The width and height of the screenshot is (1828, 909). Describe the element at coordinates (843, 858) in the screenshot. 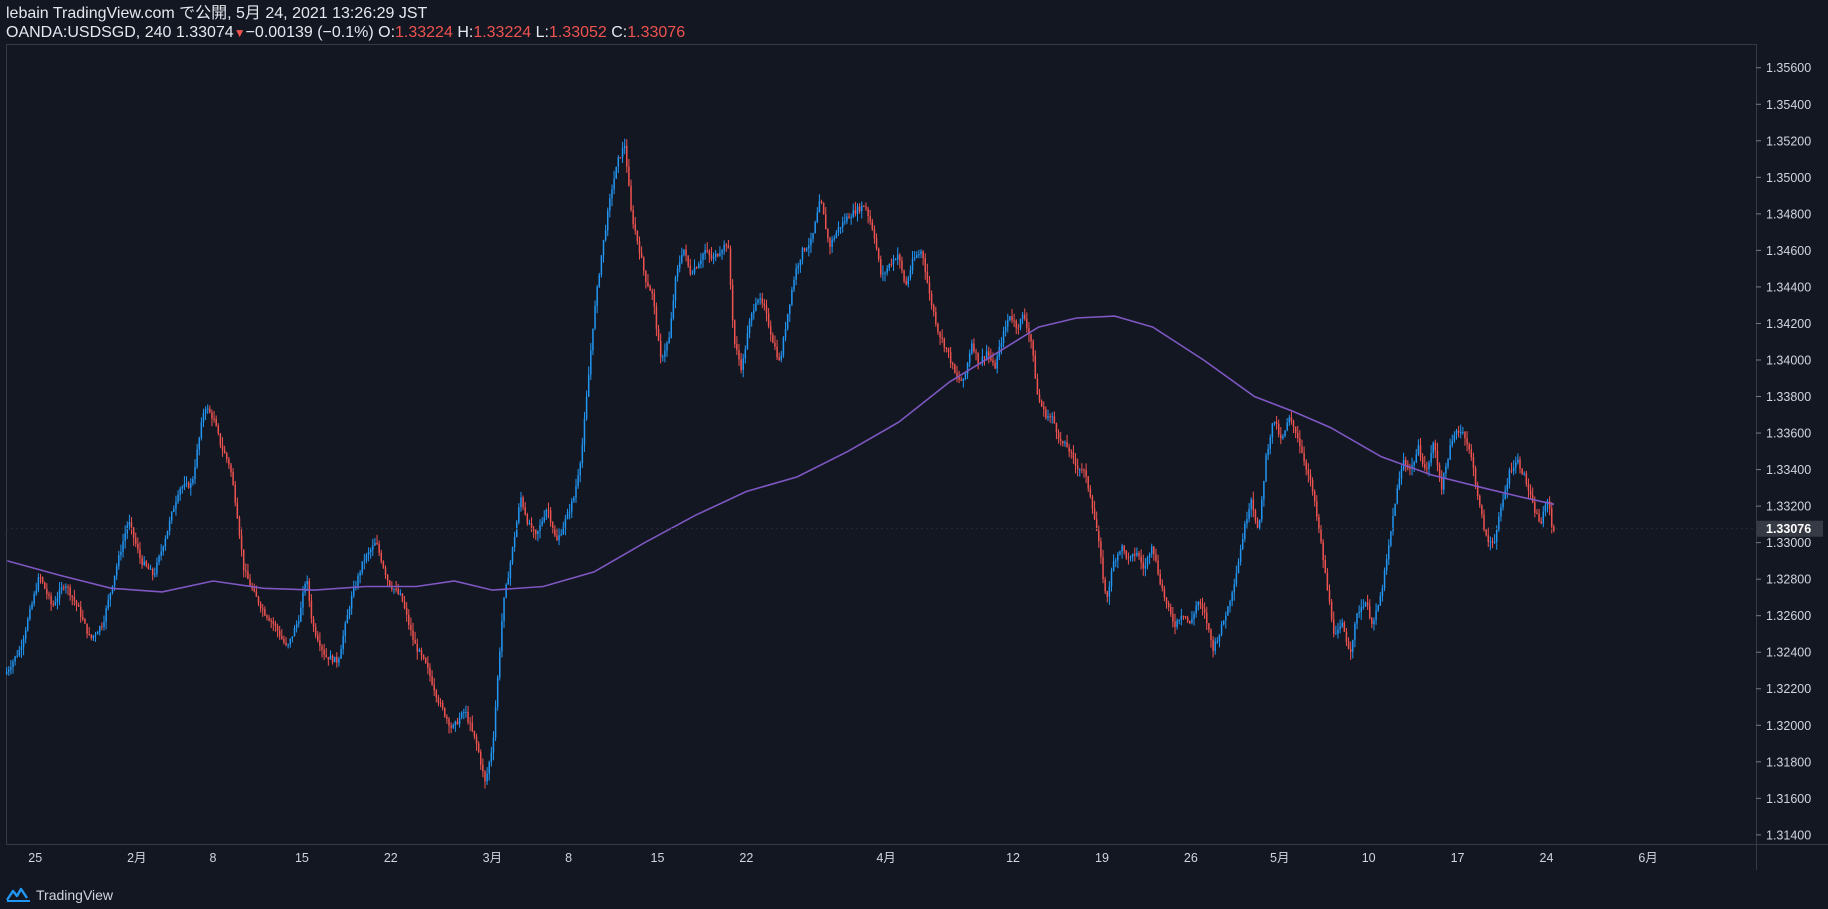

I see `time-axis: 25 2月 8 15 22 3月 8 15 22 4月 12 19 26 5月 10 17 24 6月` at that location.